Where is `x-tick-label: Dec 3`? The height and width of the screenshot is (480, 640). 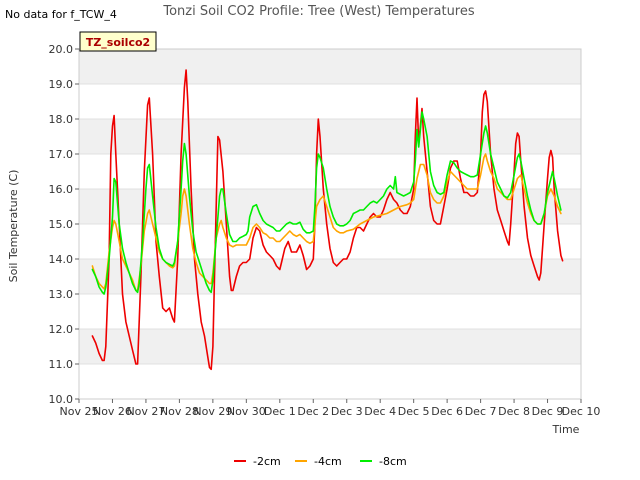
x-tick-label: Dec 3 is located at coordinates (347, 411).